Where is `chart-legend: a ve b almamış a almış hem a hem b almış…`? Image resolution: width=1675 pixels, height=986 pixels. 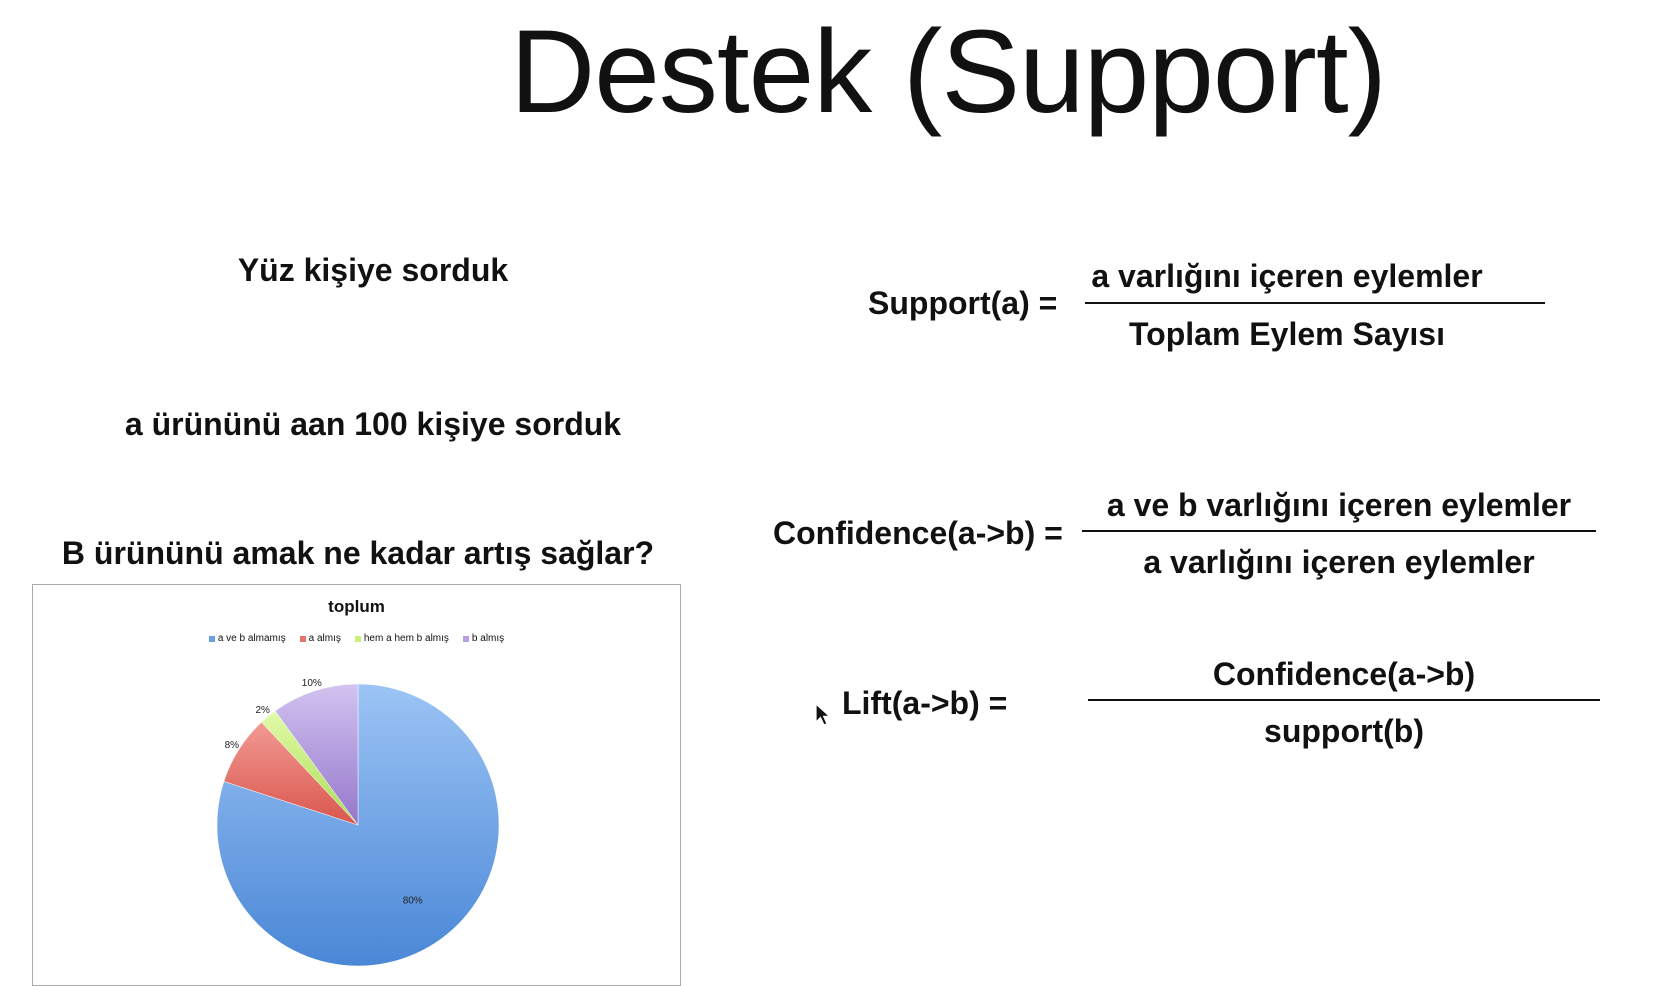 chart-legend: a ve b almamış a almış hem a hem b almış… is located at coordinates (356, 638).